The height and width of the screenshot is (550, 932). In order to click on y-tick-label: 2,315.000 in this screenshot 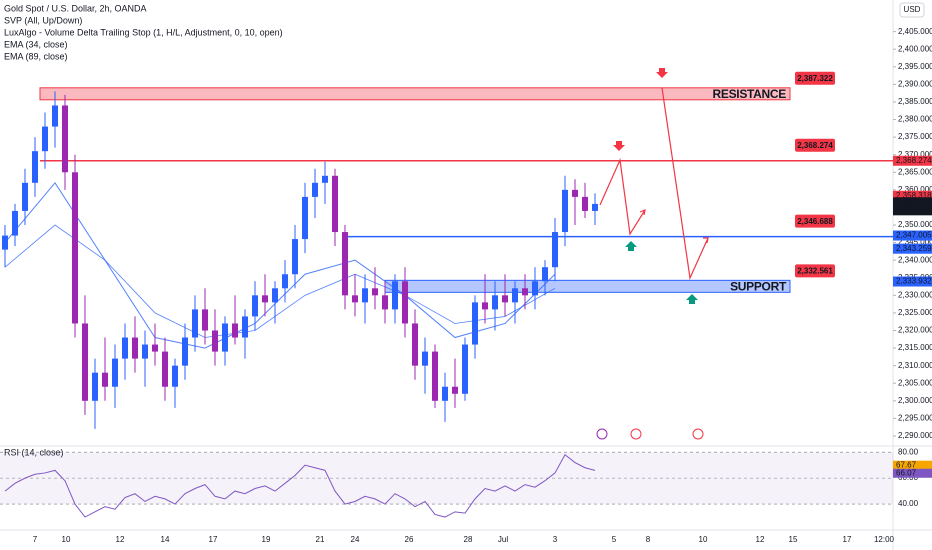, I will do `click(915, 347)`.